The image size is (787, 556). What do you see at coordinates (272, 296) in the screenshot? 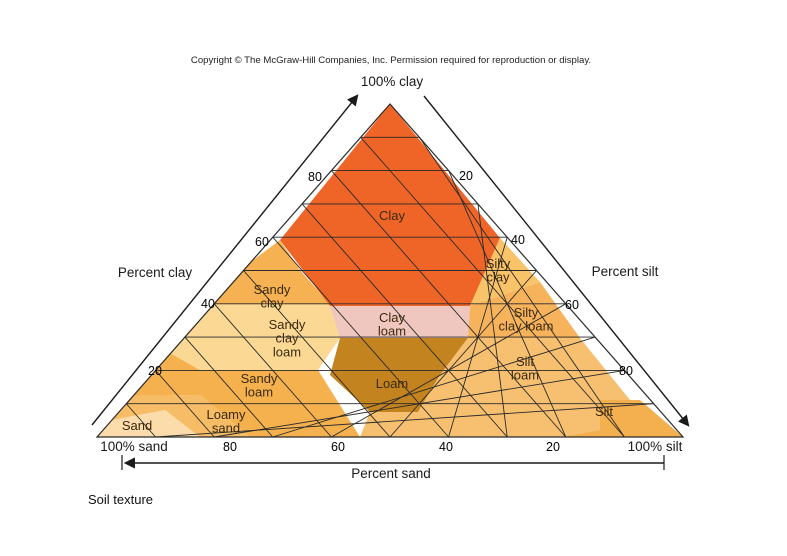
I see `region-label-sandy-clay: Sandy clay` at bounding box center [272, 296].